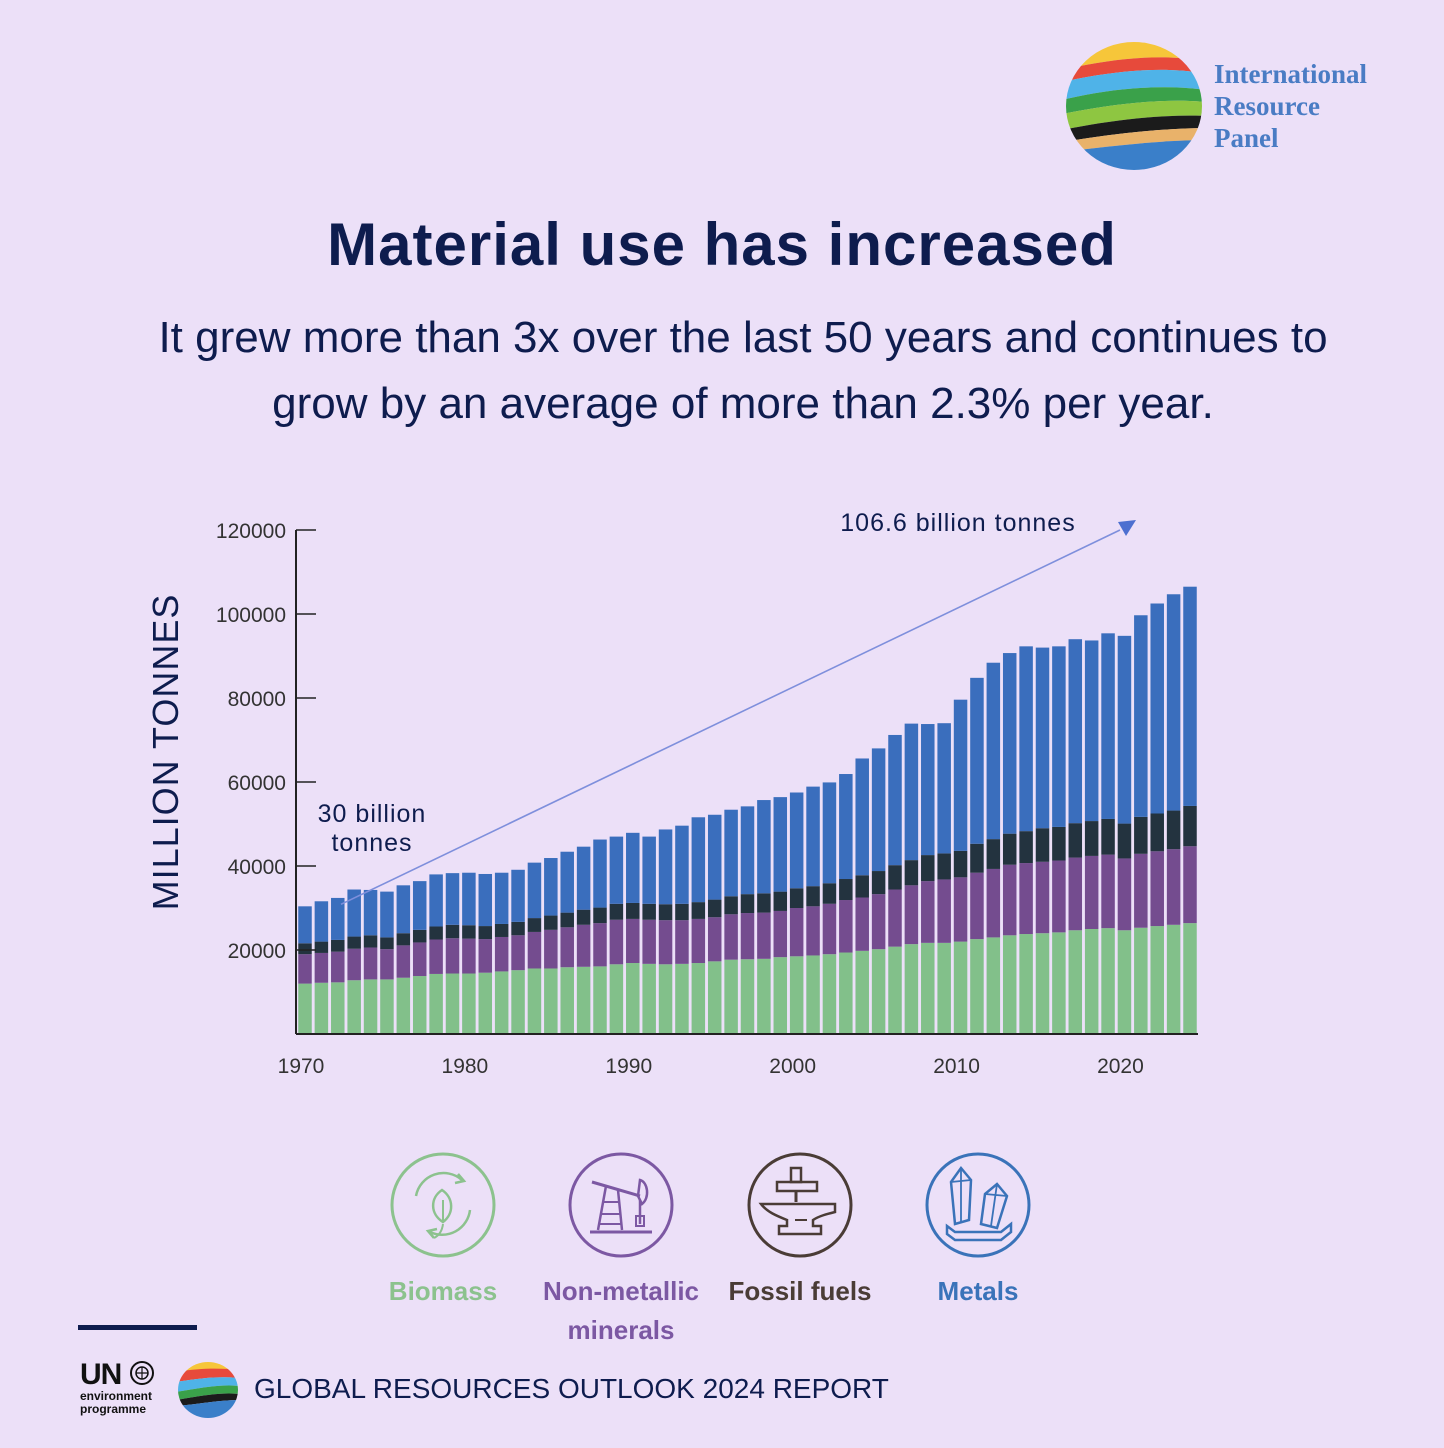  Describe the element at coordinates (551, 887) in the screenshot. I see `bar-1985-metals` at that location.